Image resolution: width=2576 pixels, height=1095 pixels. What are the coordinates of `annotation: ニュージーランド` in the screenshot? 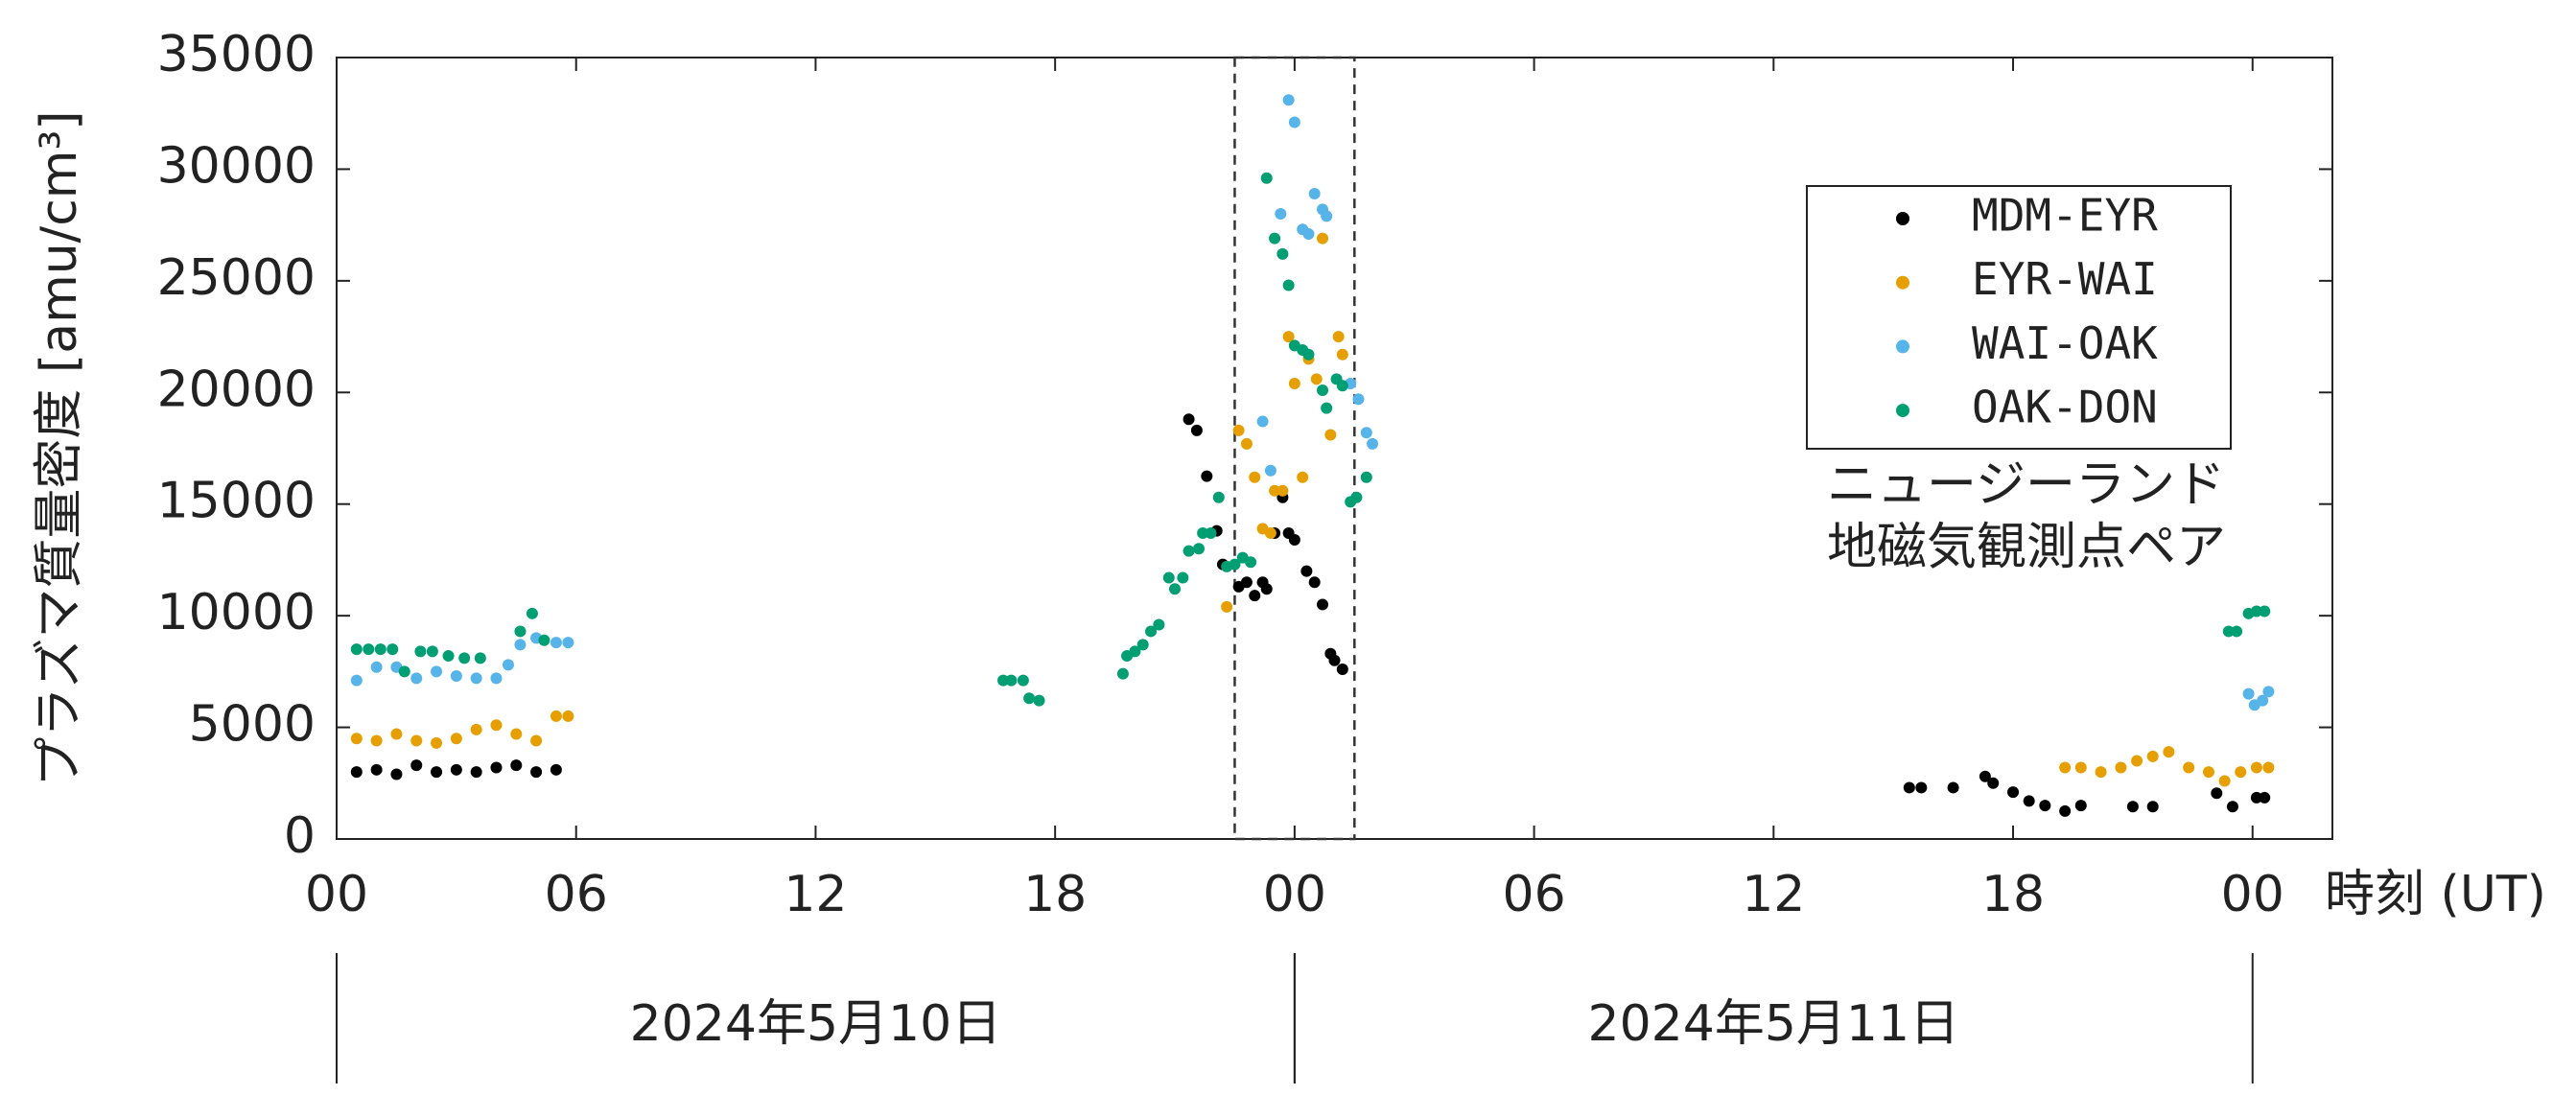 It's located at (2026, 485).